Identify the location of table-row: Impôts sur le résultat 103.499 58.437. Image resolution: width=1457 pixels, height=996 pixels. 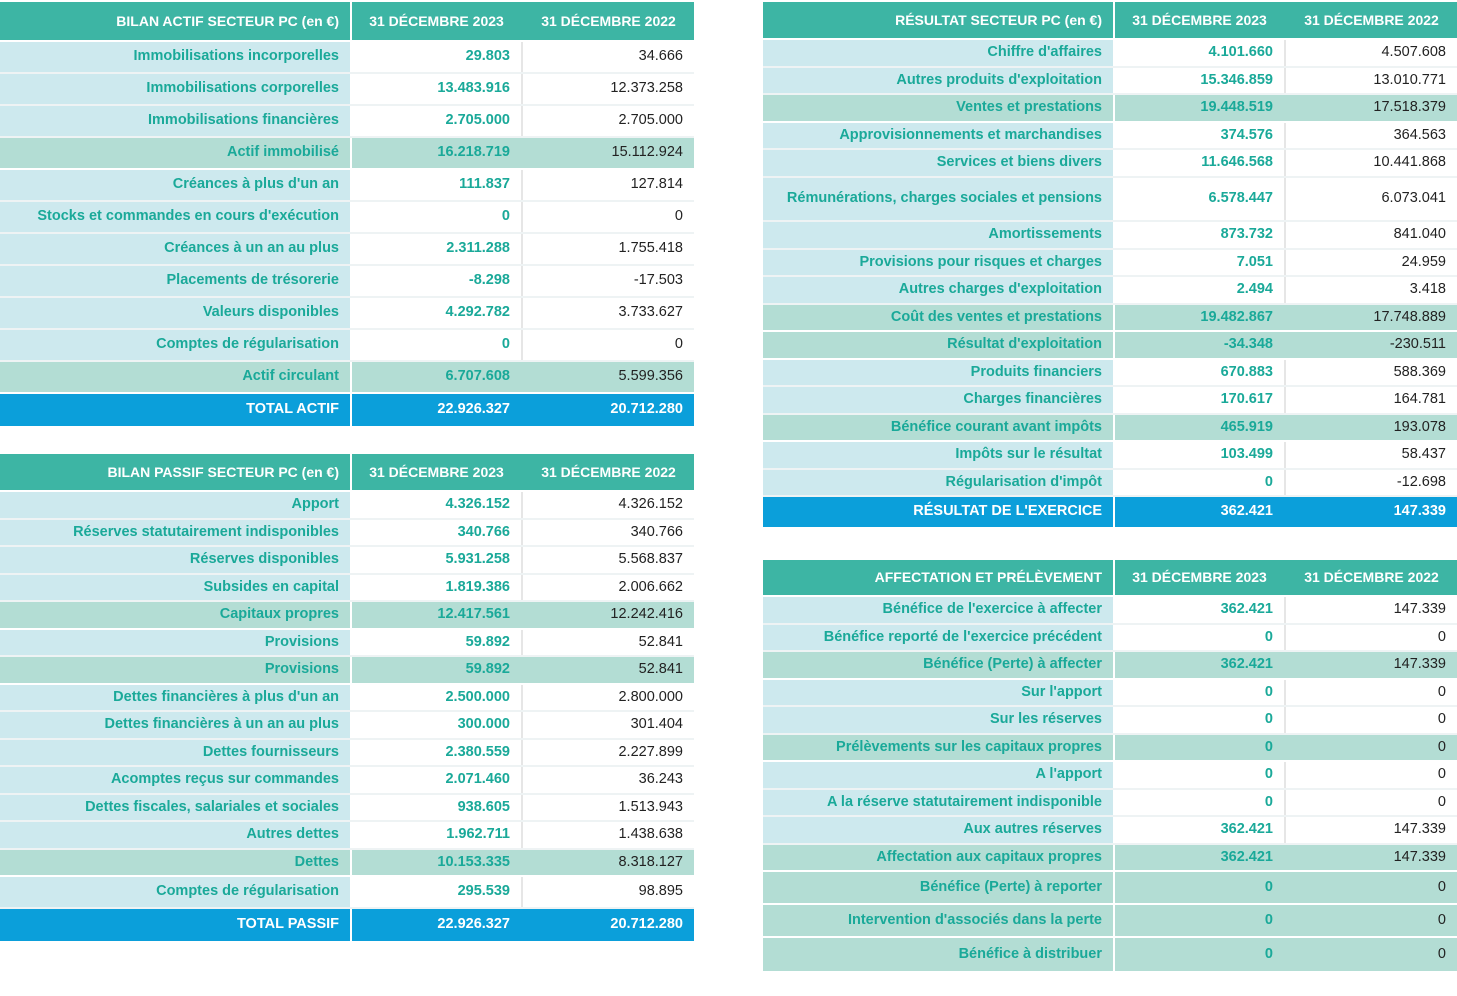
(1110, 456).